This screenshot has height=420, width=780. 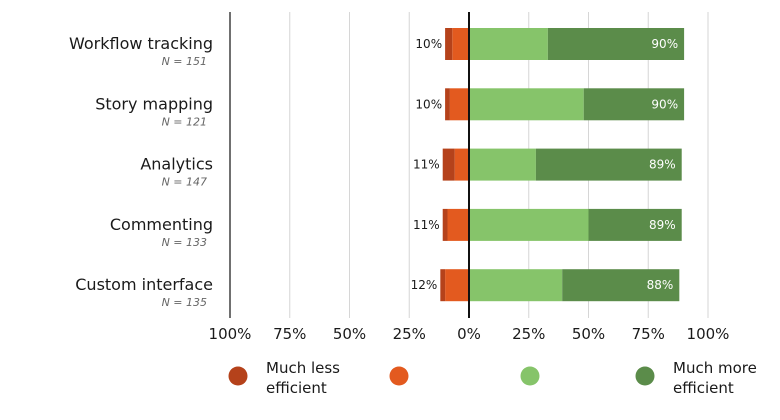 I want to click on n-label: N = 133, so click(x=184, y=242).